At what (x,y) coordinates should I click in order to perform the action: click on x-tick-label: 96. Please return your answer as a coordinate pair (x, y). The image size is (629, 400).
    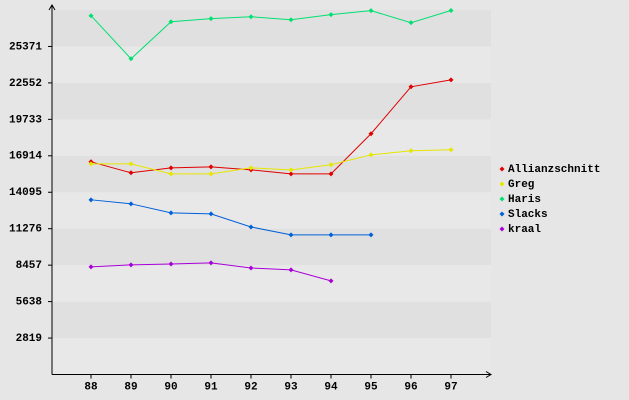
    Looking at the image, I should click on (410, 387).